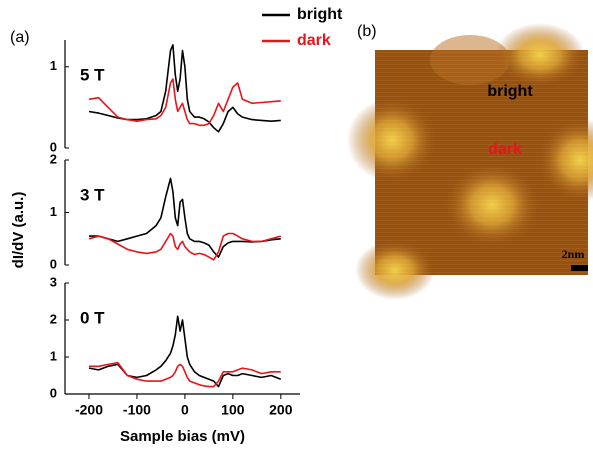  I want to click on x-tick-label: -200, so click(89, 410).